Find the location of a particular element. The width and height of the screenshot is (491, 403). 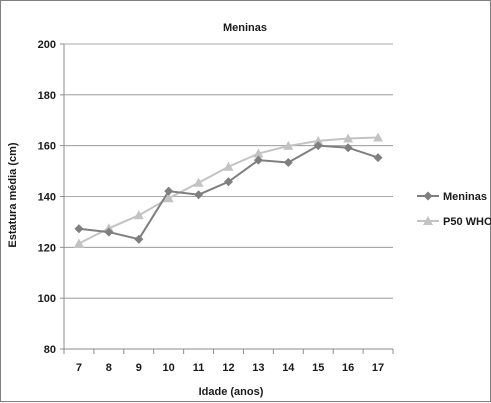

legend-item-p50-who: P50 WHO is located at coordinates (454, 222).